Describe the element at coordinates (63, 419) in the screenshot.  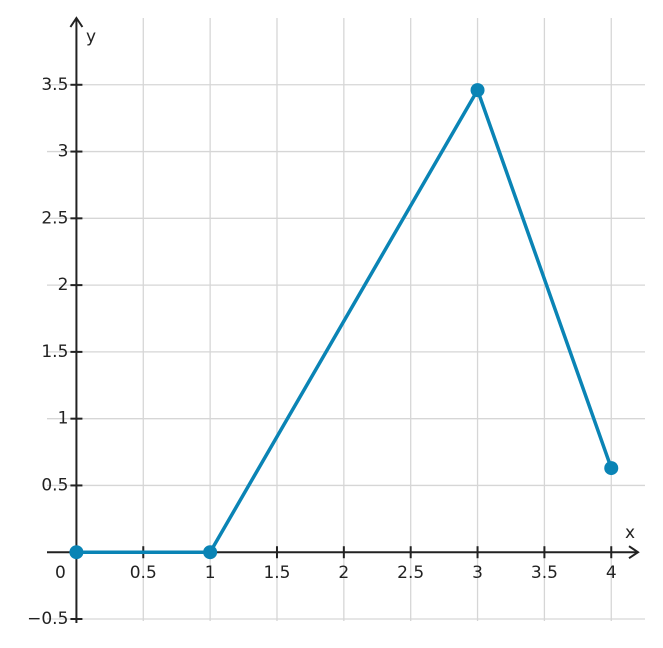
I see `y-tick-label: 1` at that location.